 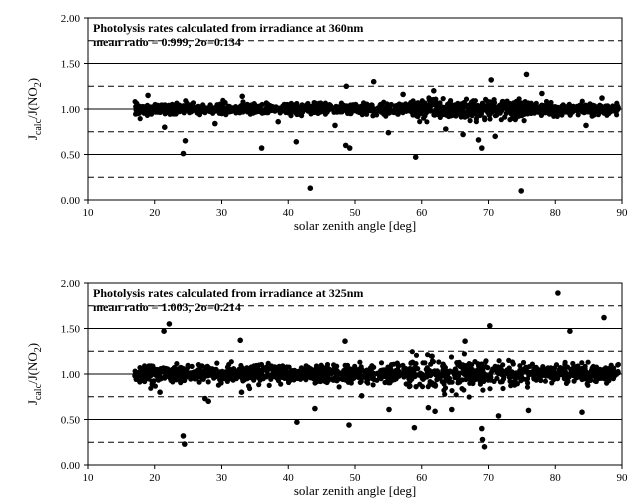 What do you see at coordinates (71, 201) in the screenshot?
I see `y-tick-label: 0.00` at bounding box center [71, 201].